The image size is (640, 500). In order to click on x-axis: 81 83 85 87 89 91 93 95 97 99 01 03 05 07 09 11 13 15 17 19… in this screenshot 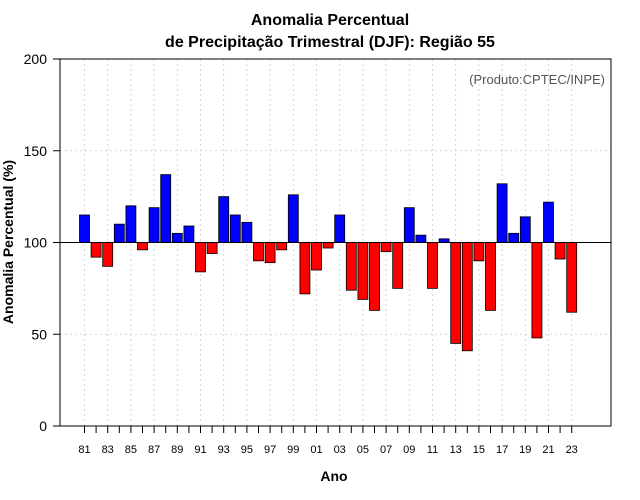, I will do `click(328, 441)`.